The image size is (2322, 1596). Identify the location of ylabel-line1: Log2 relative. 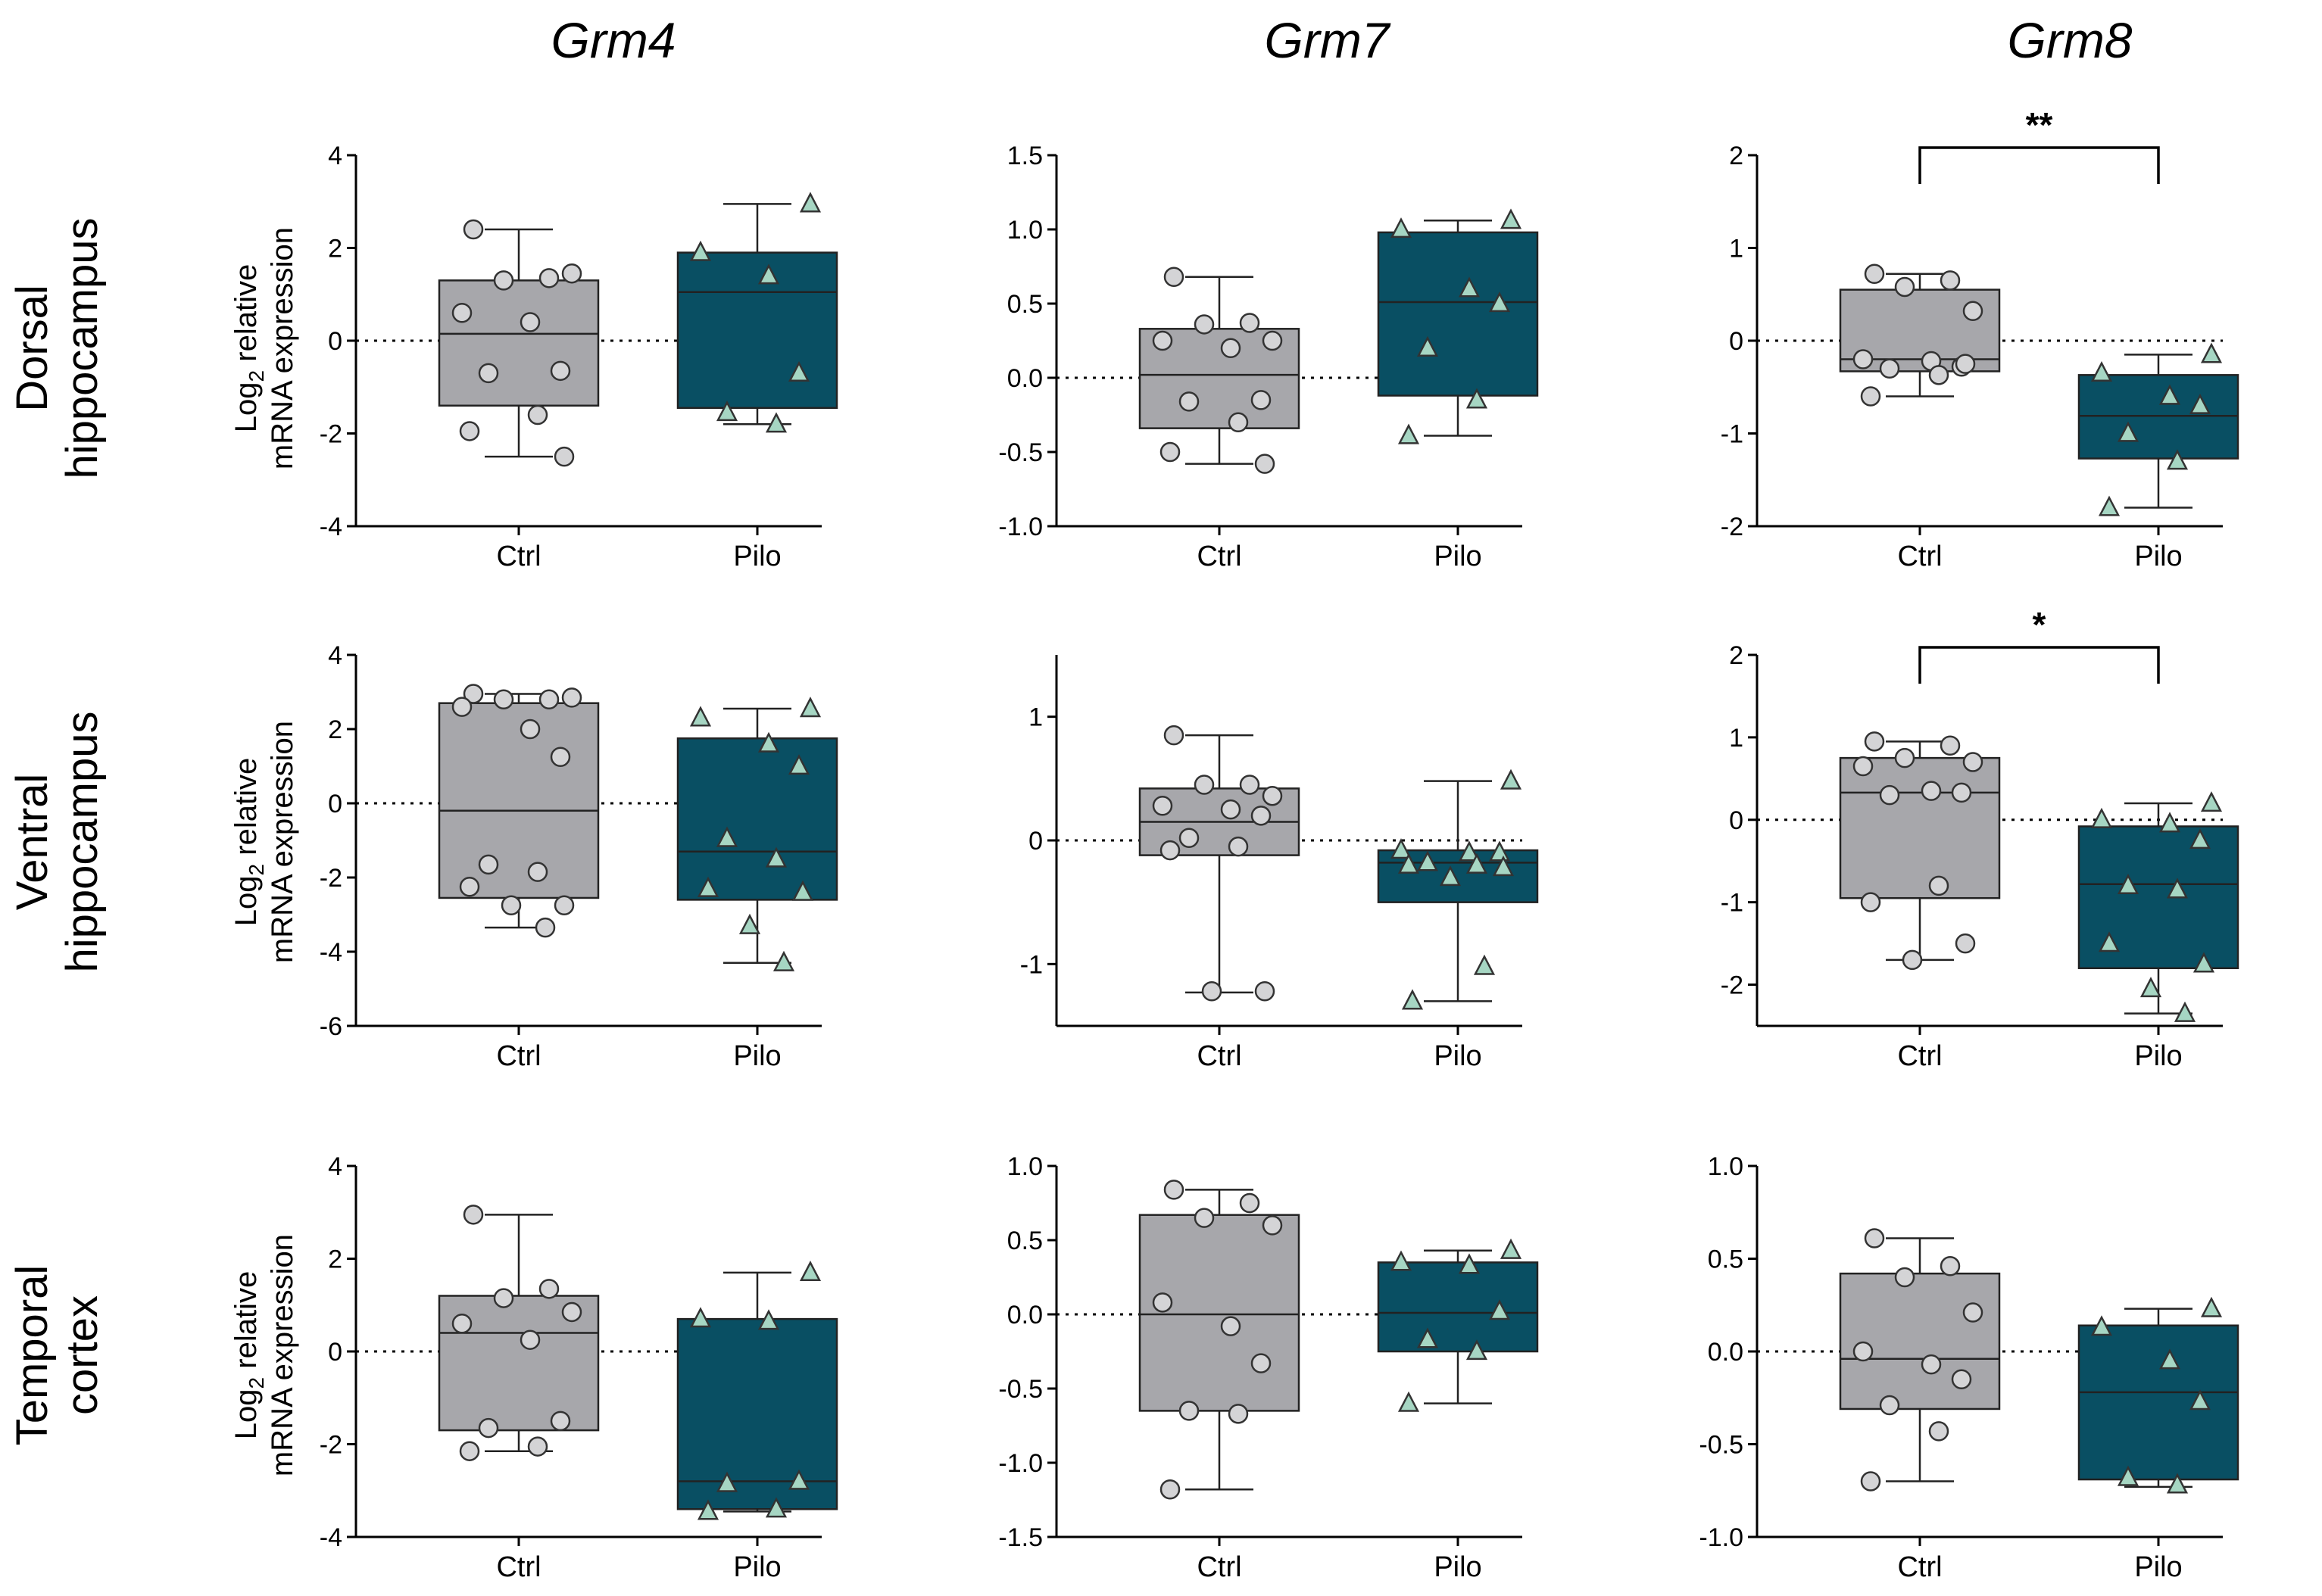
(248, 1355).